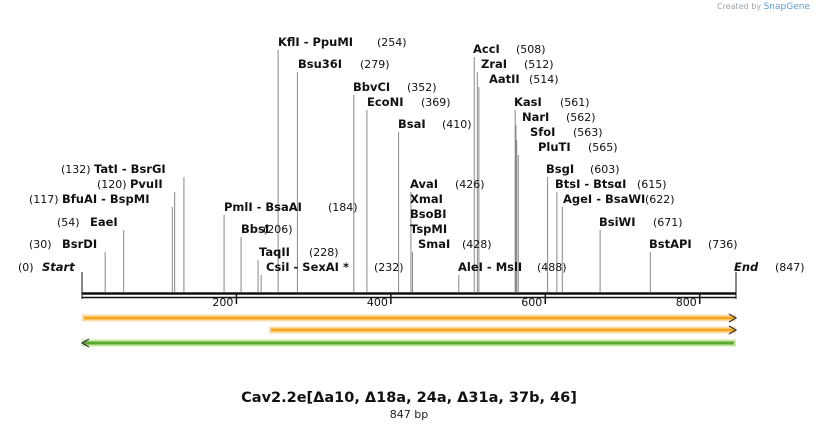 This screenshot has height=430, width=818. What do you see at coordinates (409, 398) in the screenshot?
I see `map-title: Cav2.2e[Δa10, Δ18a, 24a, Δ31a, 37b, 46]` at bounding box center [409, 398].